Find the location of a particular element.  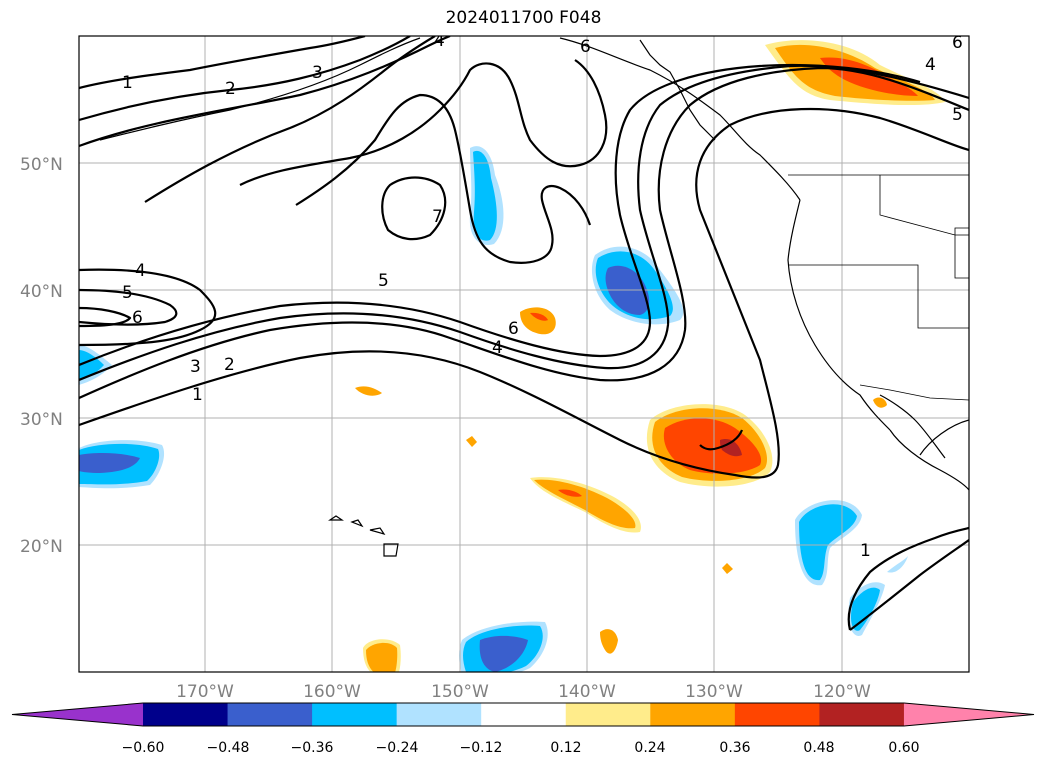

contour-label: 7 is located at coordinates (437, 217).